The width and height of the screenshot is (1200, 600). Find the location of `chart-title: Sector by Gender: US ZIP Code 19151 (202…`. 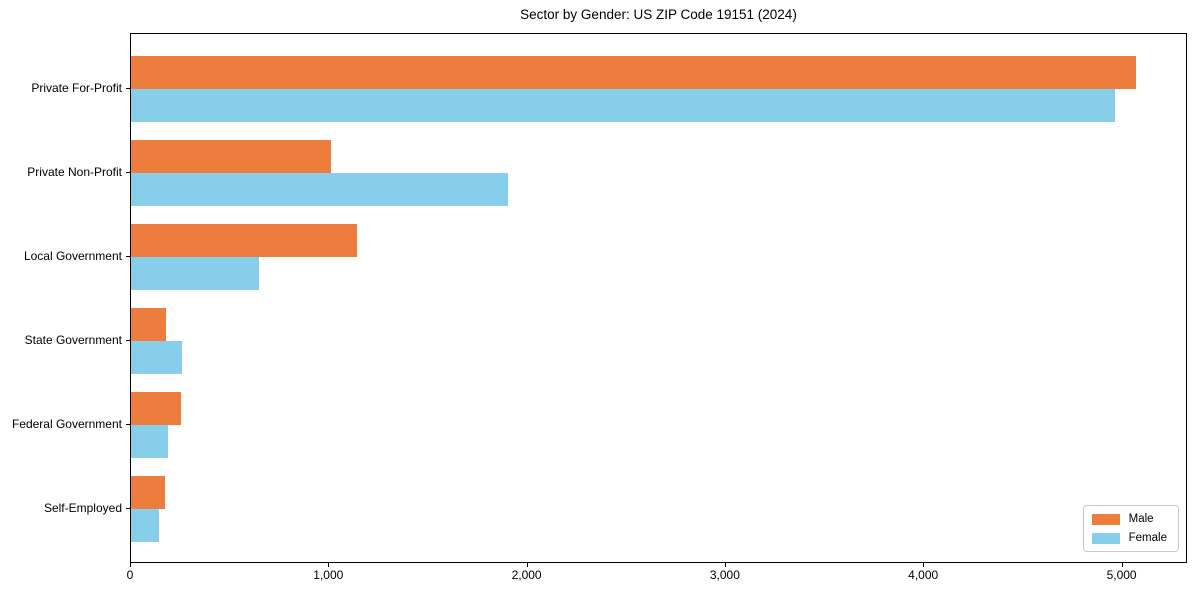

chart-title: Sector by Gender: US ZIP Code 19151 (202… is located at coordinates (658, 14).